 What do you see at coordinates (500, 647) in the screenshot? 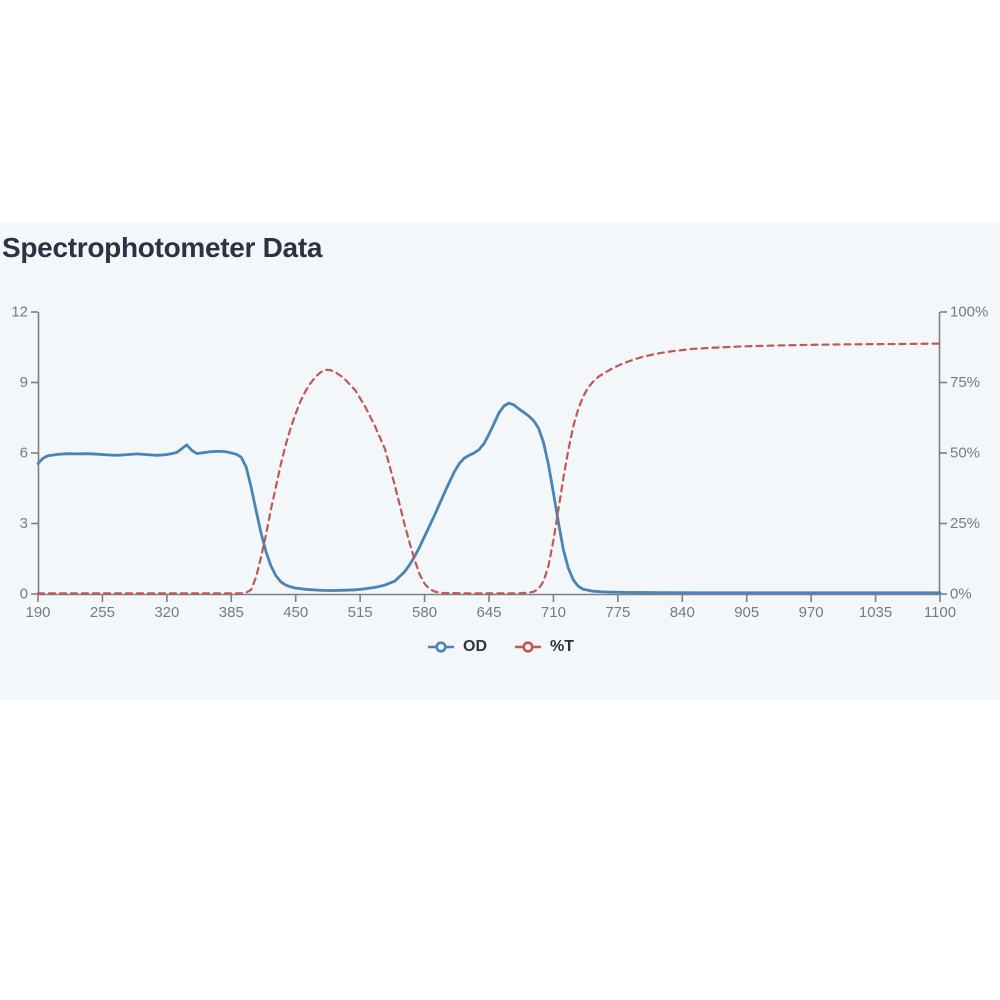
I see `chart-legend: OD %T` at bounding box center [500, 647].